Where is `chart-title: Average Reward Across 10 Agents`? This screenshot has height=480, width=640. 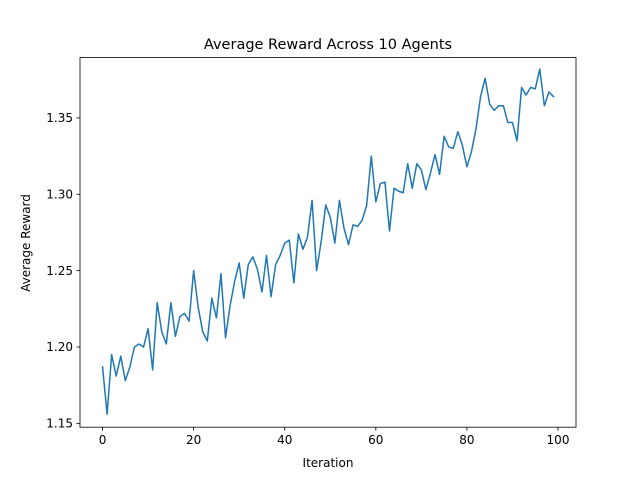 chart-title: Average Reward Across 10 Agents is located at coordinates (328, 45).